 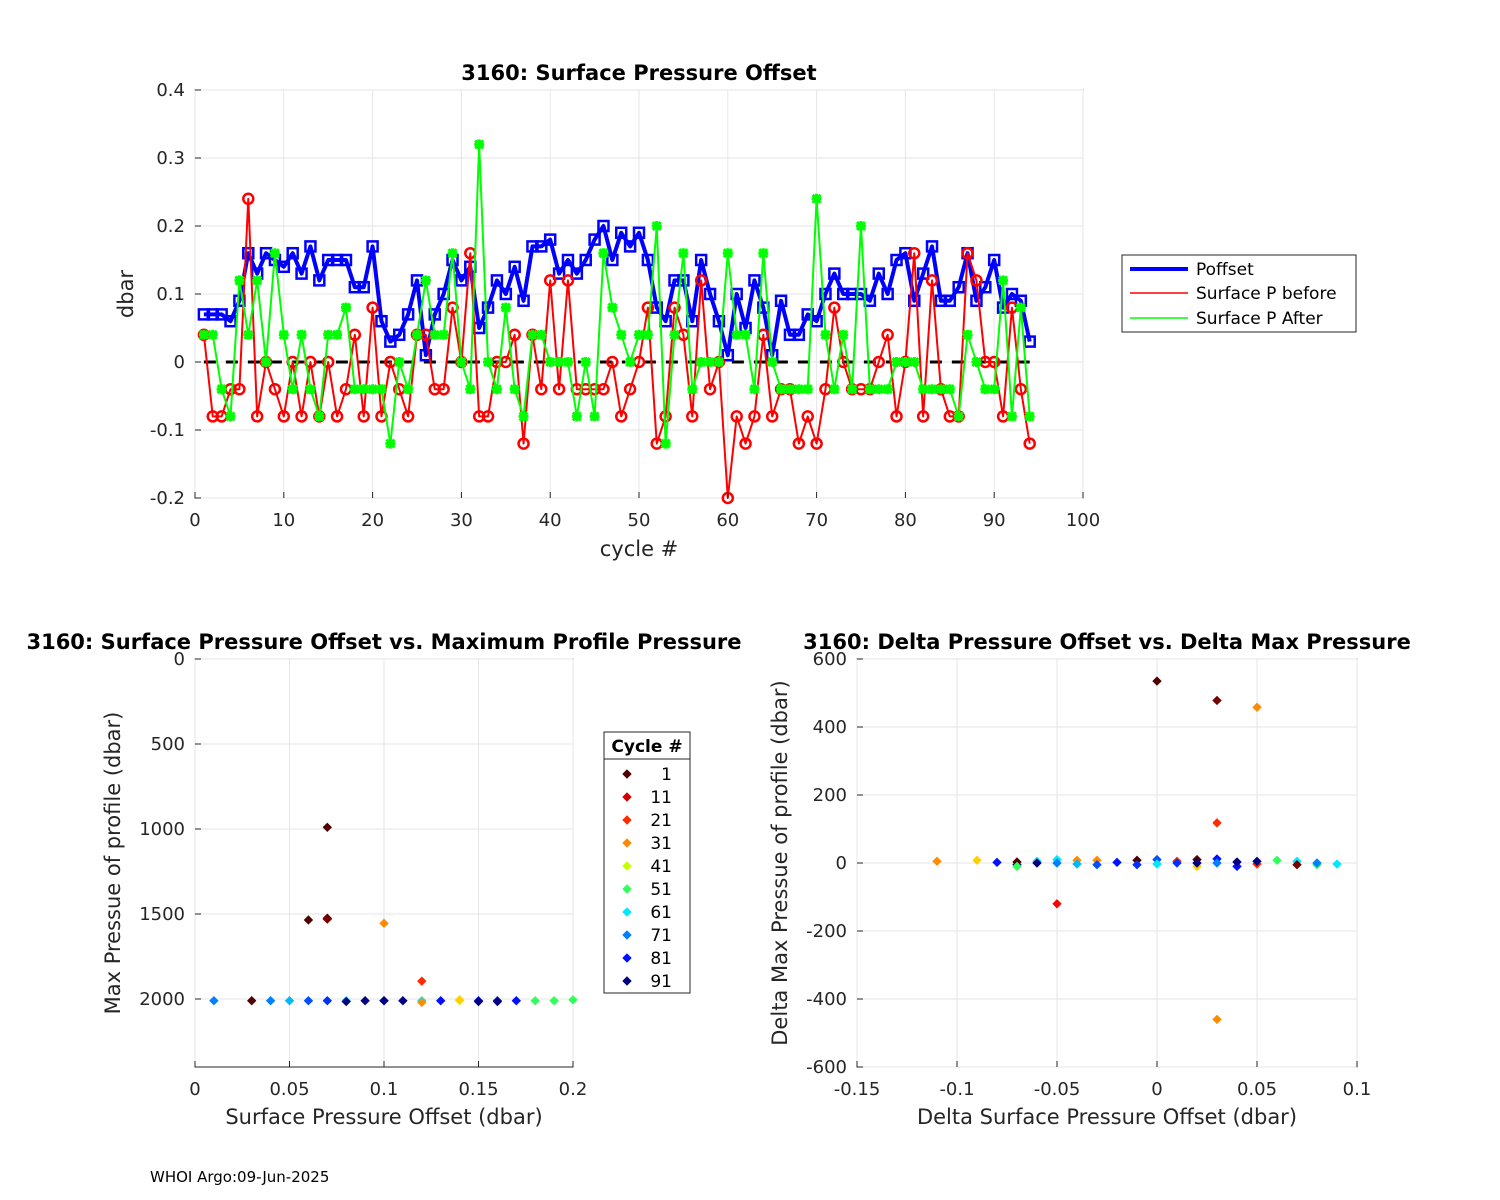 What do you see at coordinates (661, 982) in the screenshot?
I see `legend-label-cycle: 91` at bounding box center [661, 982].